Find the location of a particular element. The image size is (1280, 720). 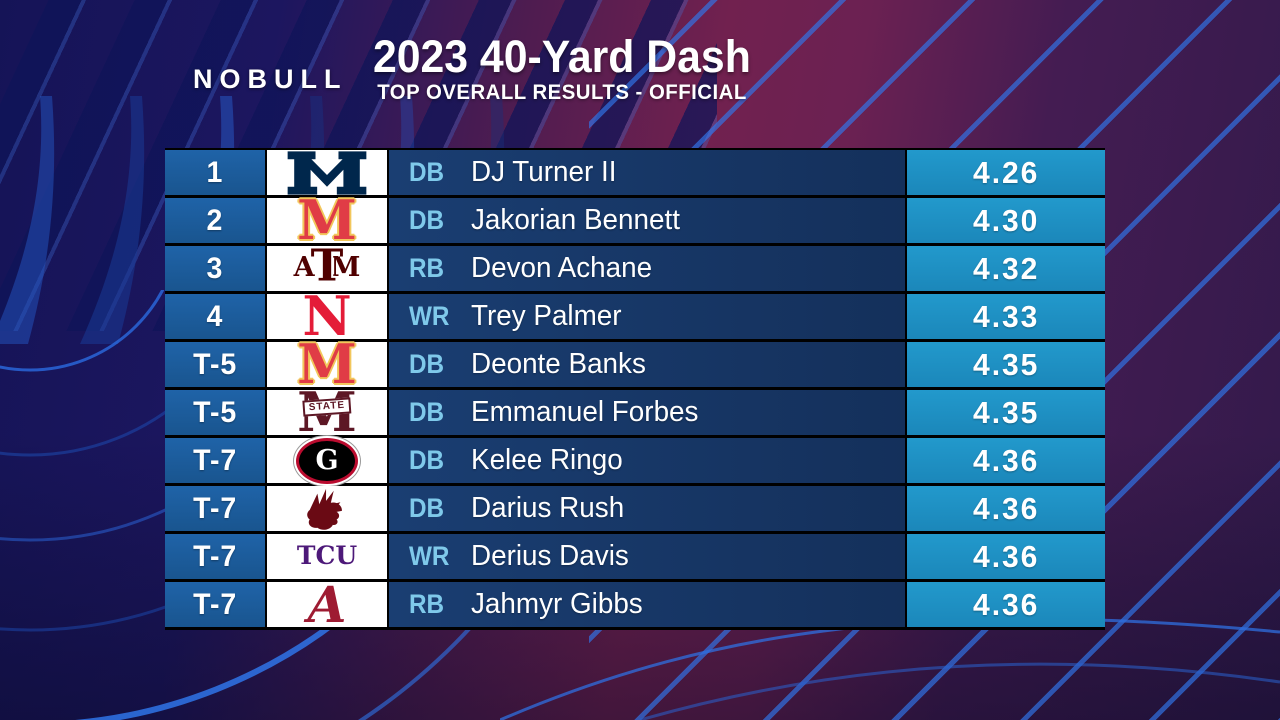

player-cell: DB Jakorian Bennett is located at coordinates (647, 220).